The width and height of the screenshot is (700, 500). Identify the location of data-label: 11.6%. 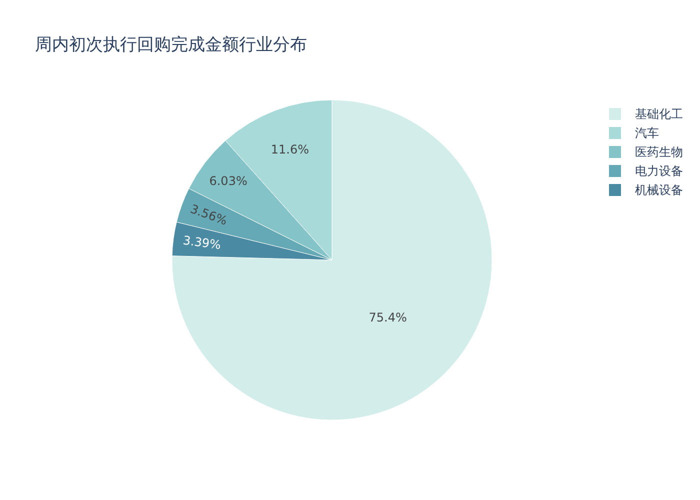
(289, 149).